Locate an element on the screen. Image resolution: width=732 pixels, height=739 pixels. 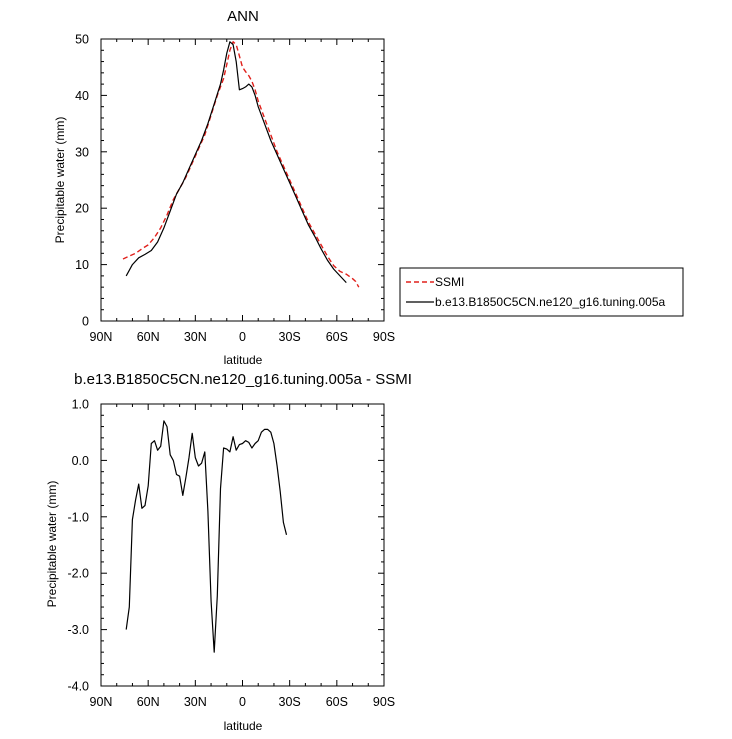
bottom-y-tick-label: -3.0 is located at coordinates (78, 630).